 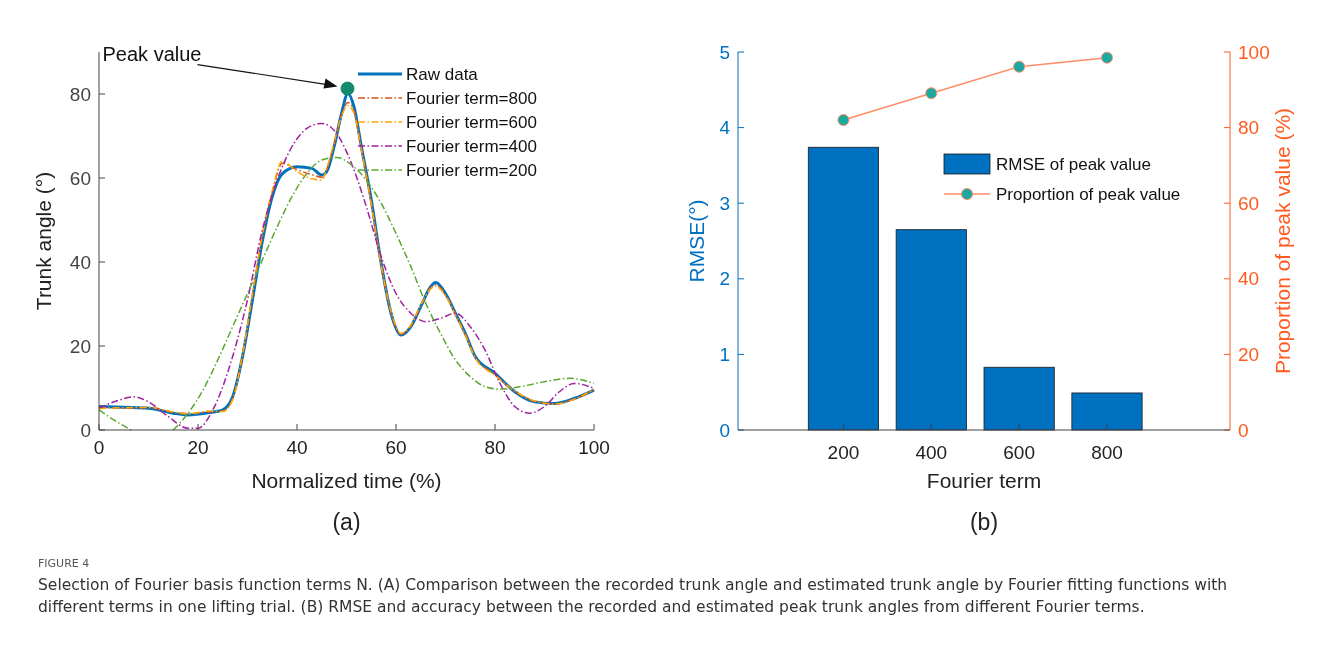 What do you see at coordinates (346, 480) in the screenshot?
I see `x-axis-title: Normalized time (%)` at bounding box center [346, 480].